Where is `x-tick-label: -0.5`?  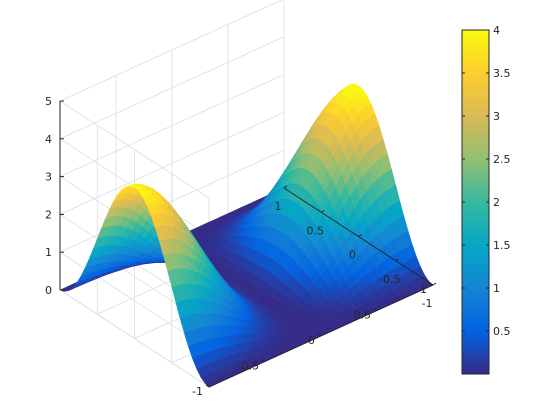
x-tick-label: -0.5 is located at coordinates (248, 366).